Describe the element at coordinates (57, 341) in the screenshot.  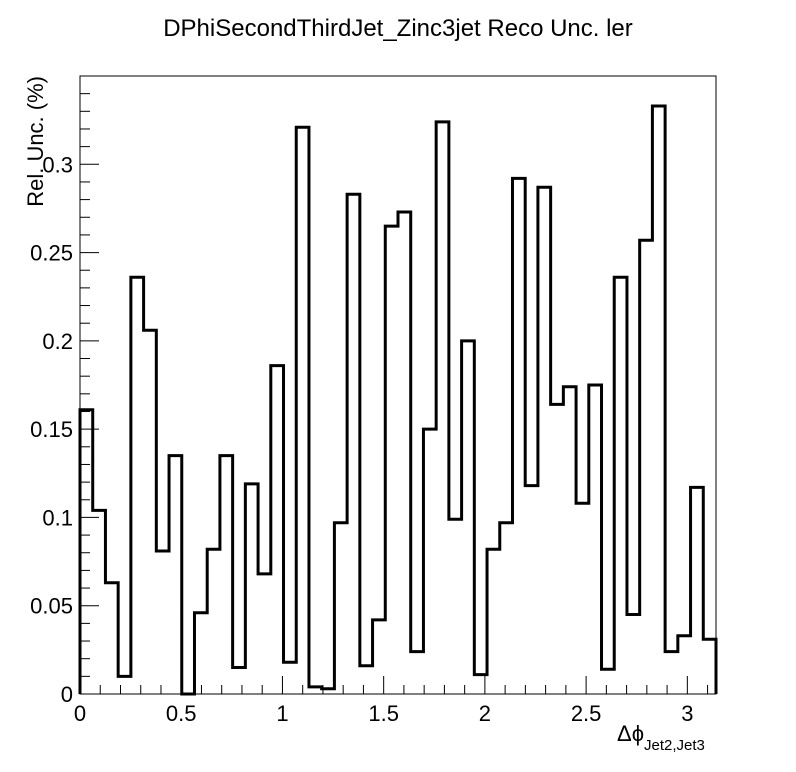
I see `y-tick-label: 0.2` at that location.